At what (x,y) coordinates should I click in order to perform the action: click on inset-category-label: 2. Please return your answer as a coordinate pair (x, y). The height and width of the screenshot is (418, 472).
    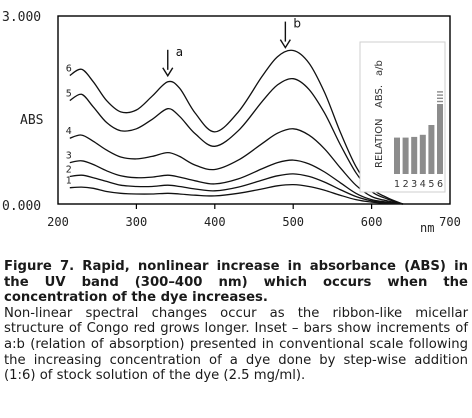
    Looking at the image, I should click on (406, 184).